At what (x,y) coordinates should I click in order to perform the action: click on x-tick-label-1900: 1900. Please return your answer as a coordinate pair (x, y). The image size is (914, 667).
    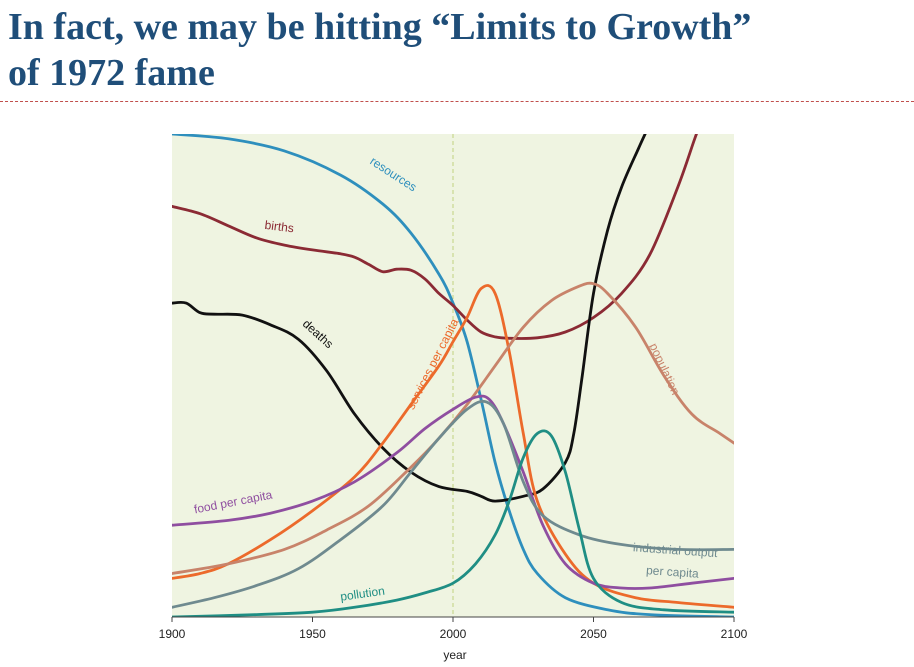
    Looking at the image, I should click on (172, 634).